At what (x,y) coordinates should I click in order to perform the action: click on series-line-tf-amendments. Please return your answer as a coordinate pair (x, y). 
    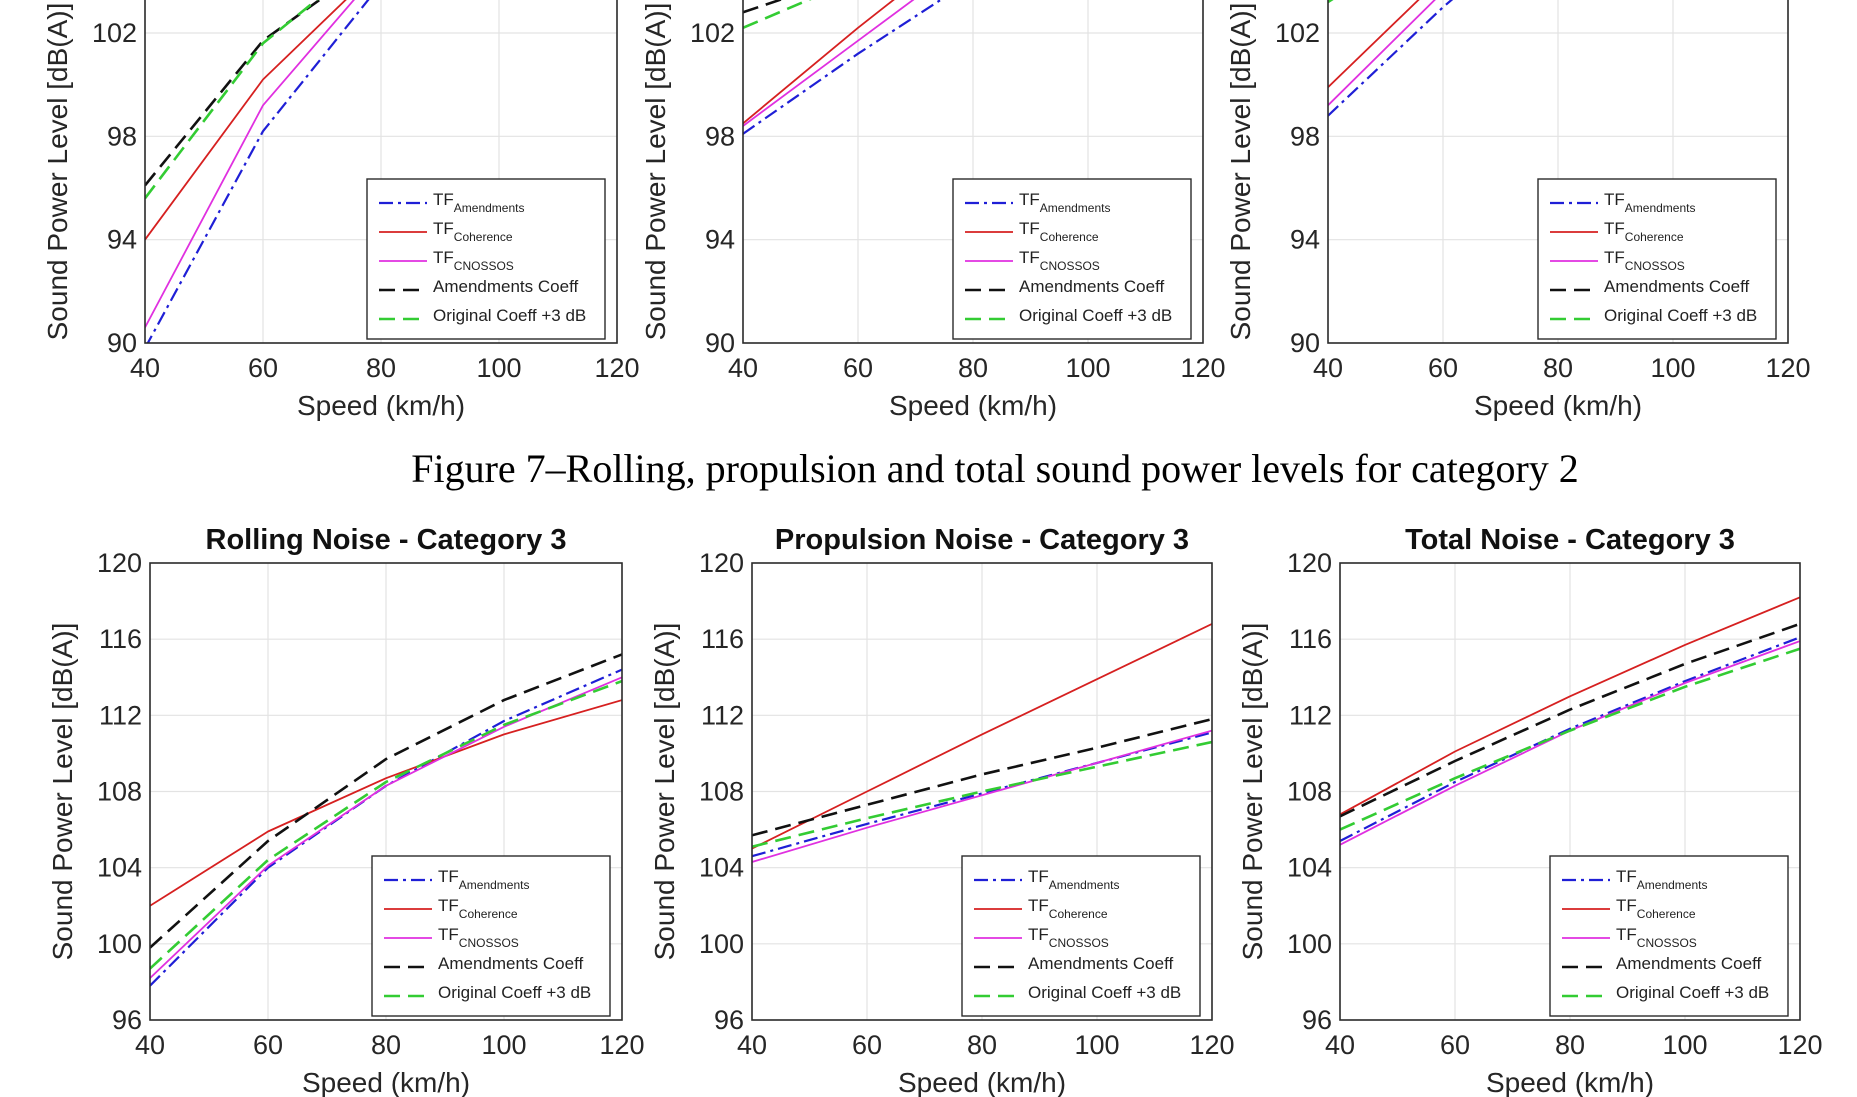
    Looking at the image, I should click on (843, 67).